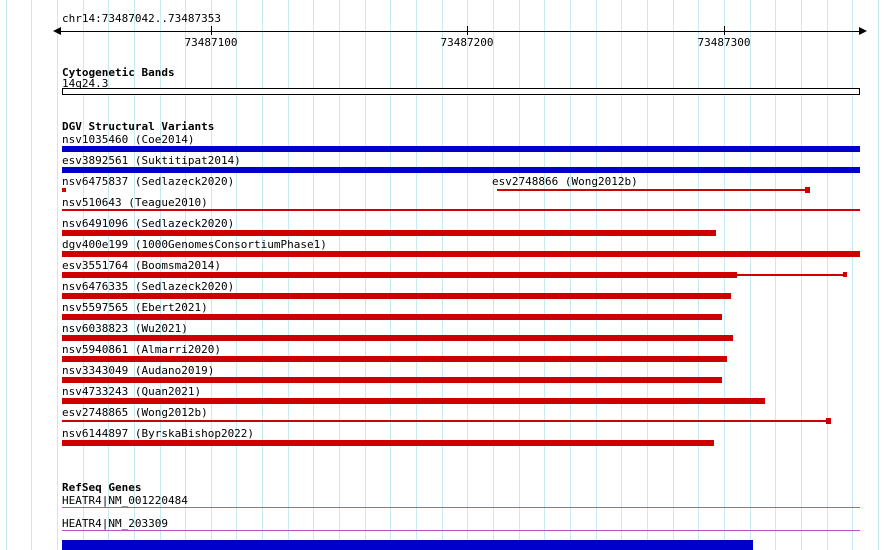 This screenshot has height=550, width=890. What do you see at coordinates (141, 265) in the screenshot?
I see `variant-label: esv3551764 (Boomsma2014)` at bounding box center [141, 265].